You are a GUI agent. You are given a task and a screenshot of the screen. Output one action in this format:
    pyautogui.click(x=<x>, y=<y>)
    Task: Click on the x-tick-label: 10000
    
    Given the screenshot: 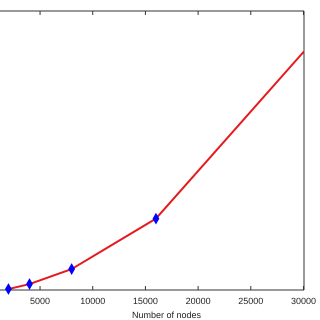 What is the action you would take?
    pyautogui.click(x=93, y=301)
    